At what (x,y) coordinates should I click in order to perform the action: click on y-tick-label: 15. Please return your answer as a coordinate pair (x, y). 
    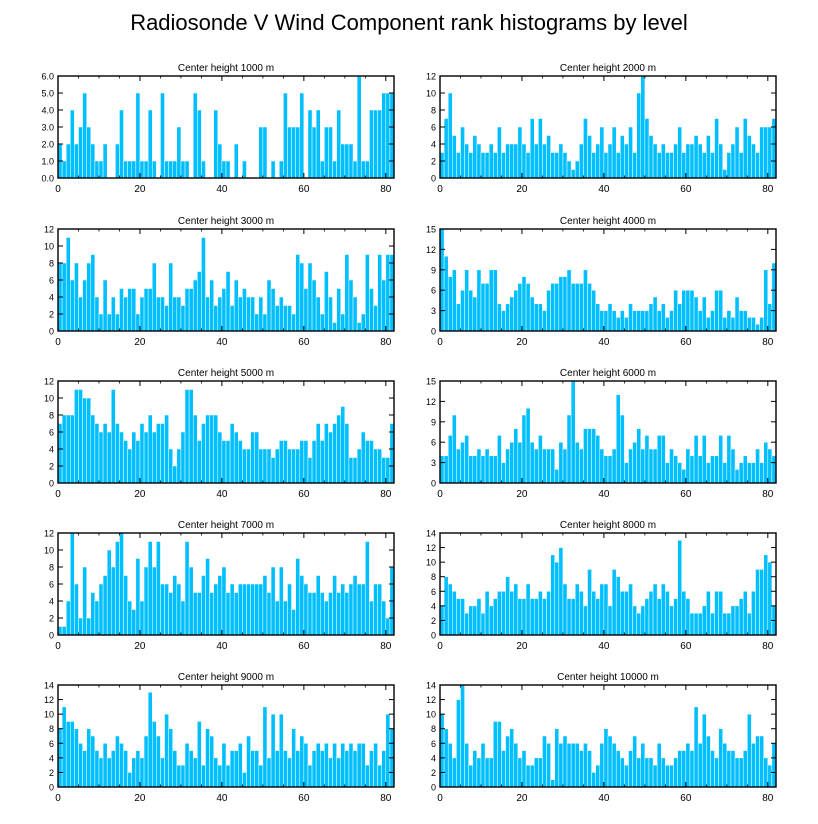
    Looking at the image, I should click on (431, 382).